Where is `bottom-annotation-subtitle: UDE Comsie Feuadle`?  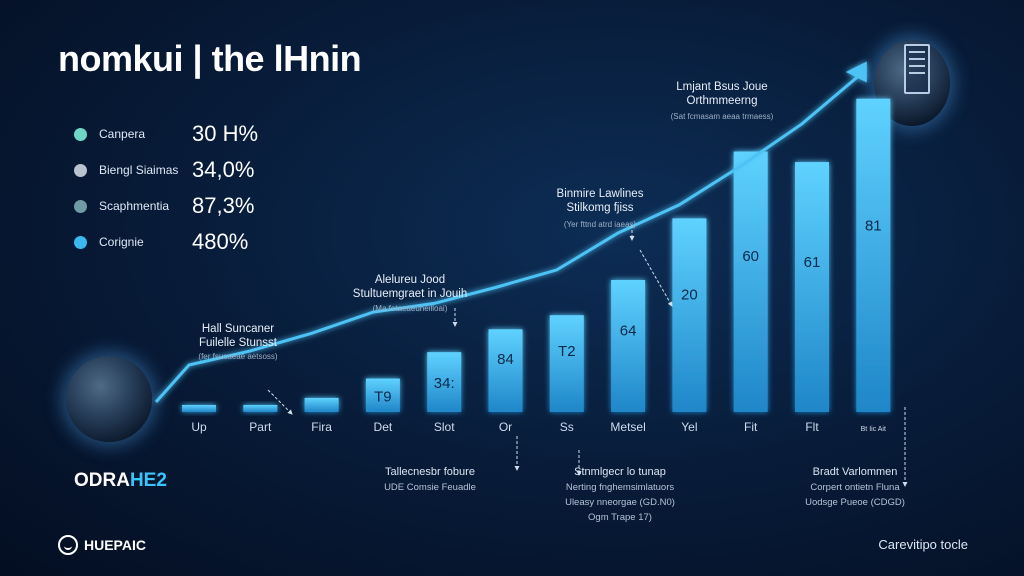 bottom-annotation-subtitle: UDE Comsie Feuadle is located at coordinates (430, 487).